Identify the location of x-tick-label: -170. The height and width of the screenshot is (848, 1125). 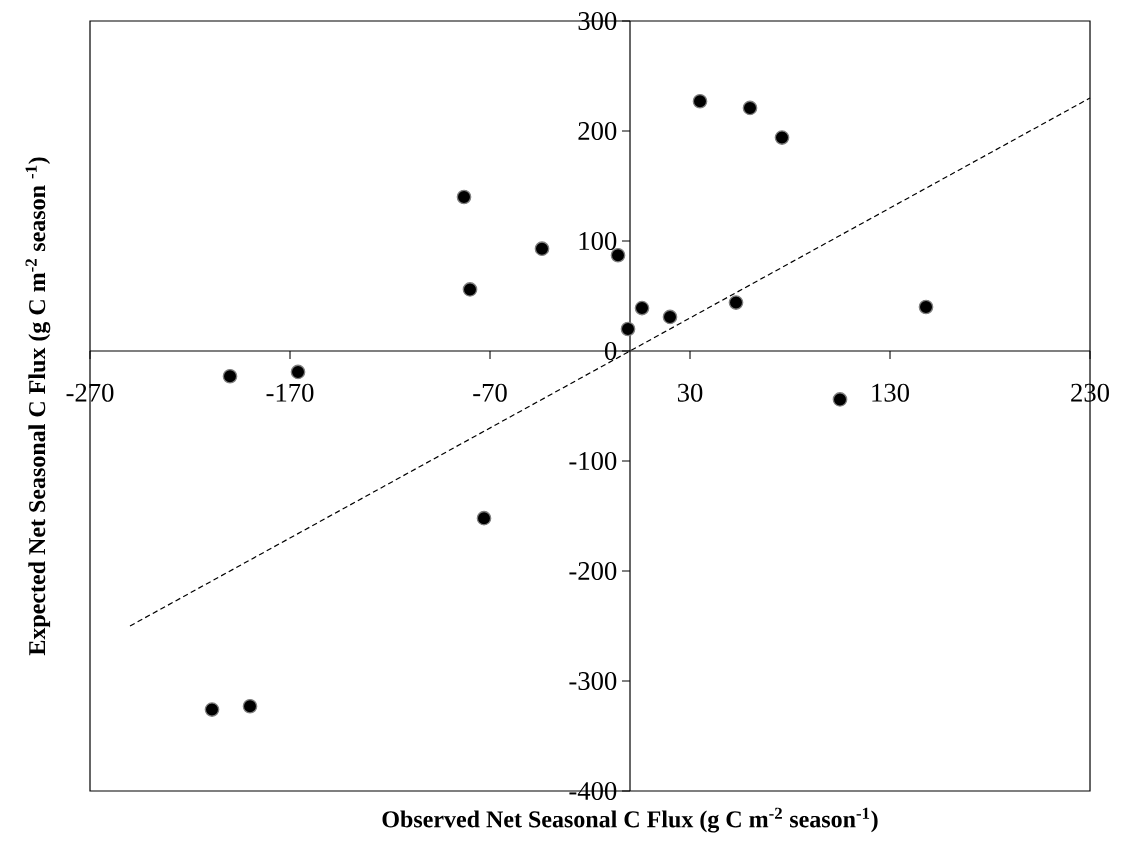
(290, 392).